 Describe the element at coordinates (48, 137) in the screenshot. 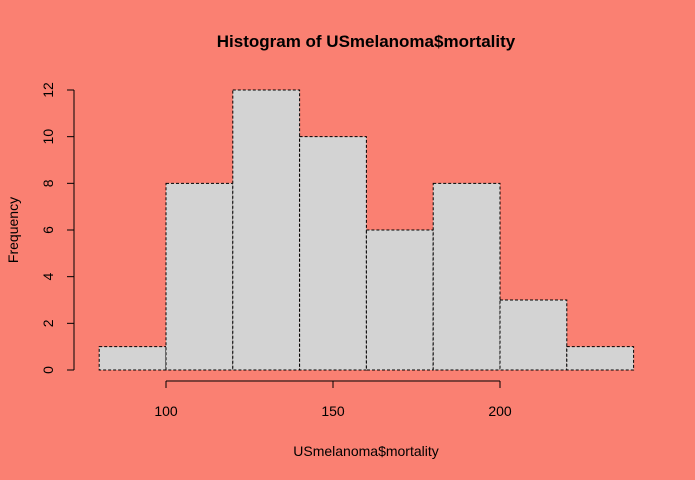

I see `y-tick-label-10: 10` at that location.